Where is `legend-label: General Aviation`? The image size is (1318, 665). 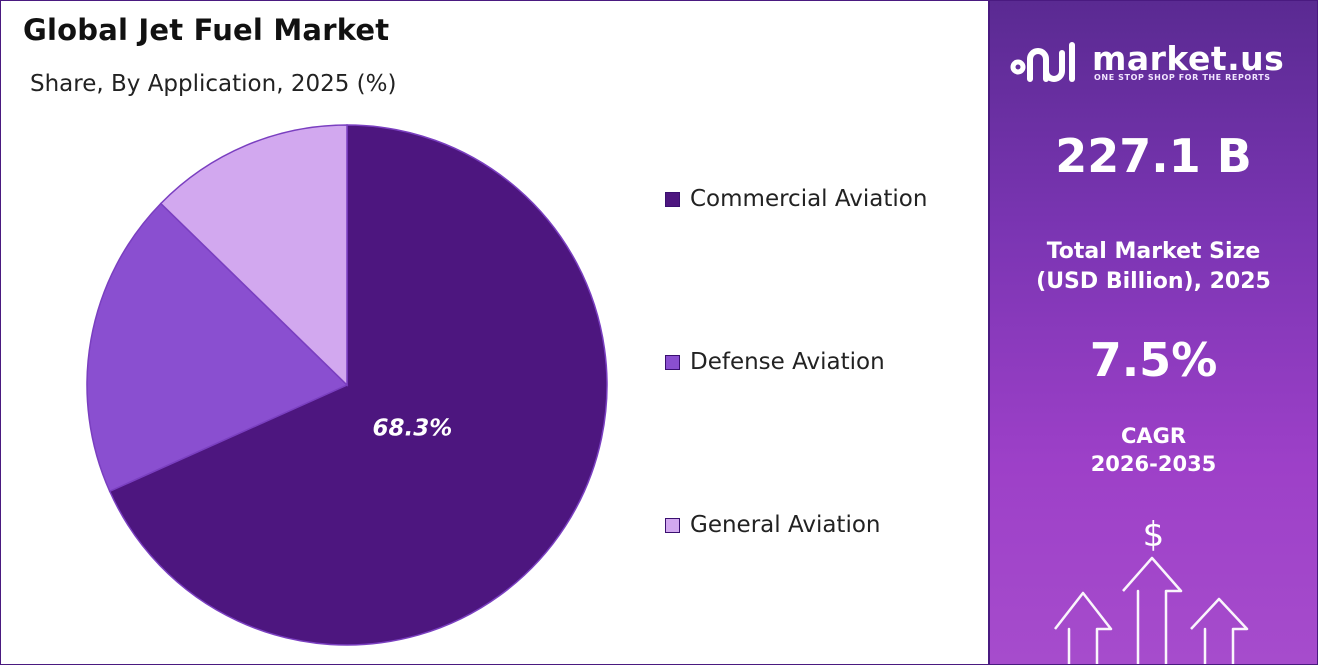 legend-label: General Aviation is located at coordinates (785, 525).